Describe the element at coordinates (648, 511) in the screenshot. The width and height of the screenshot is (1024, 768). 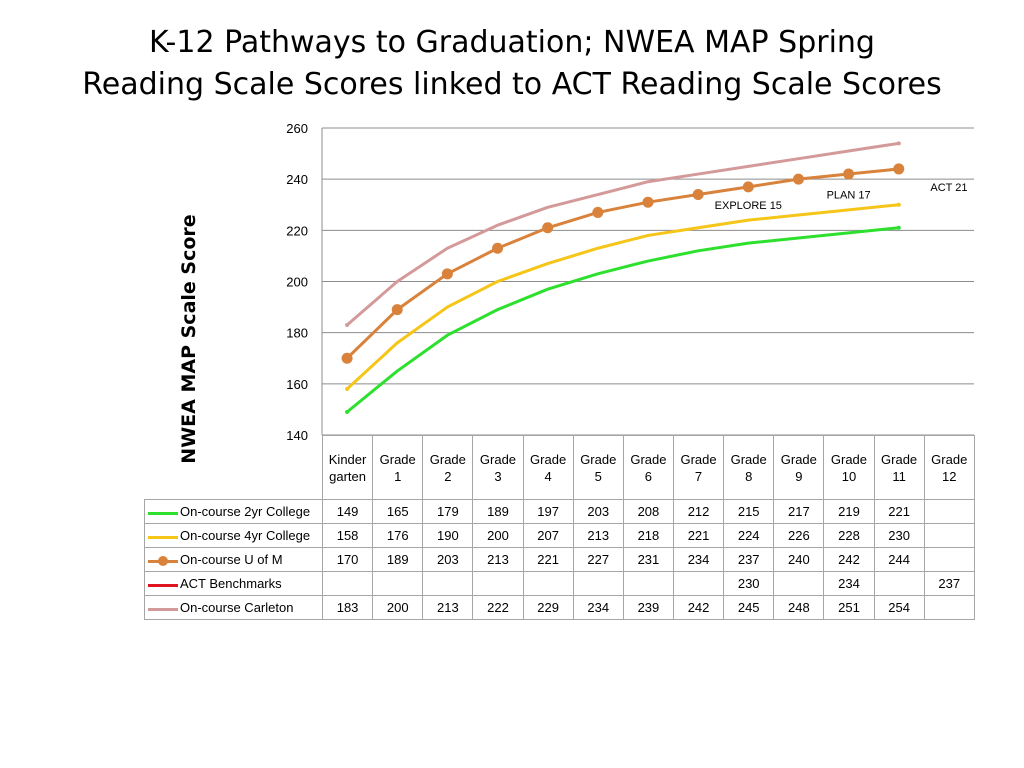
I see `table-cell: 208` at that location.